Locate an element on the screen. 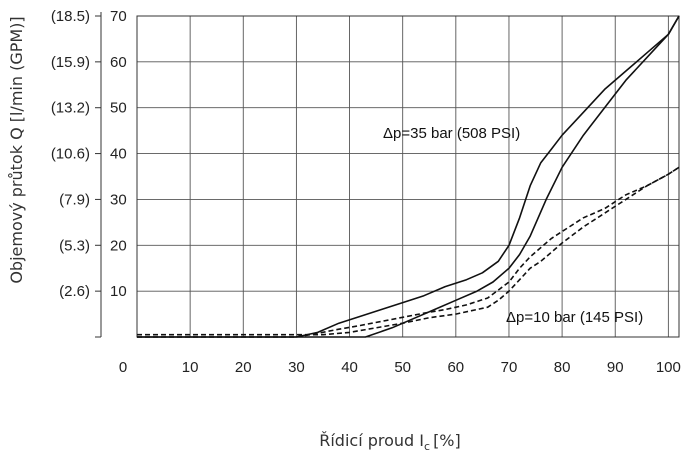  y-tick-label-secondary: (18.5) is located at coordinates (70, 16).